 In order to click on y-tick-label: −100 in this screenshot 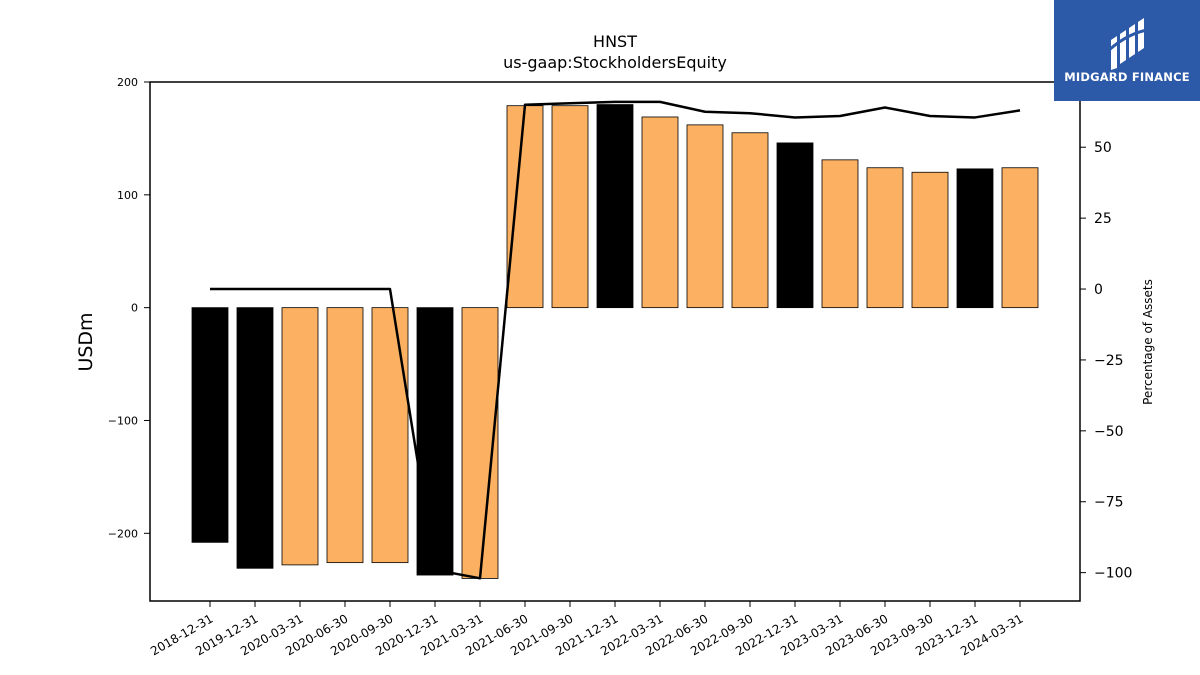, I will do `click(123, 420)`.